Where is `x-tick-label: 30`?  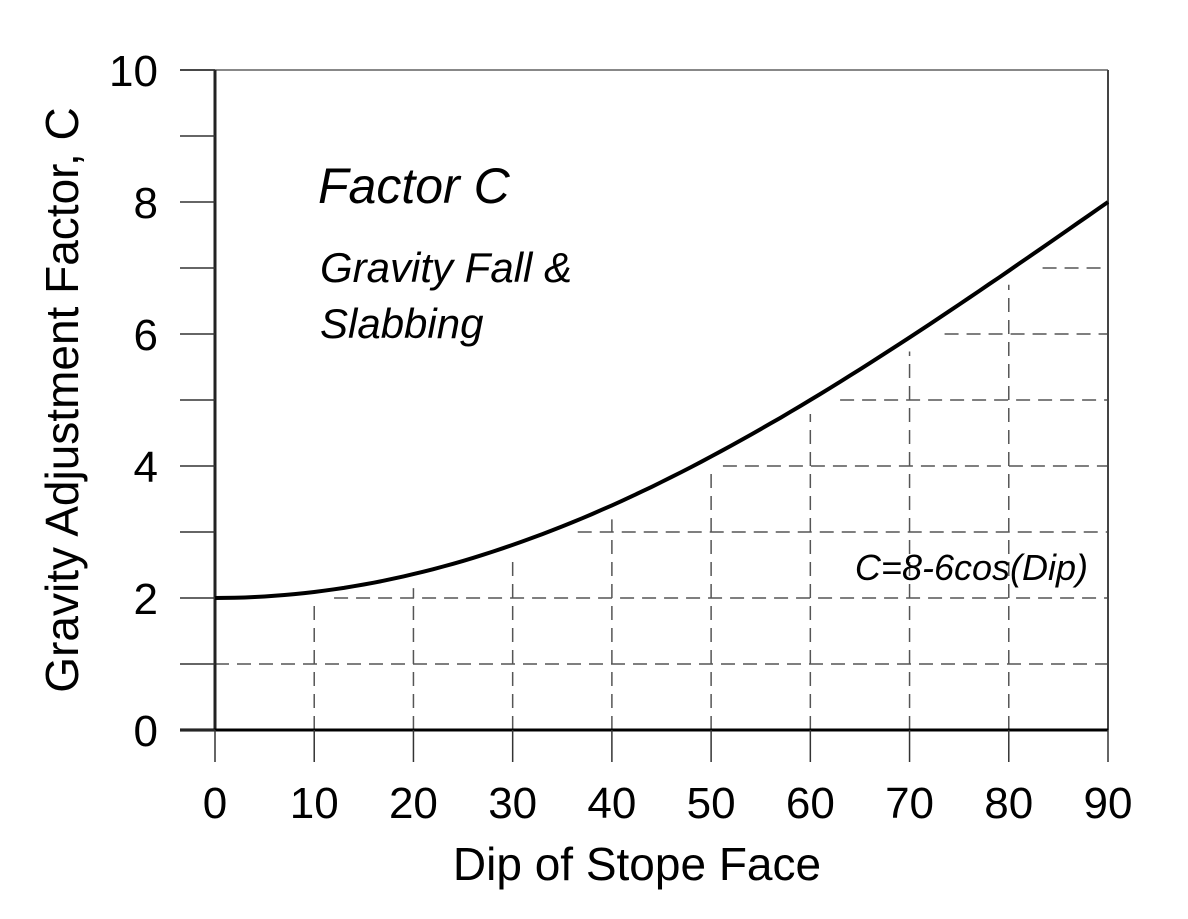 x-tick-label: 30 is located at coordinates (512, 803).